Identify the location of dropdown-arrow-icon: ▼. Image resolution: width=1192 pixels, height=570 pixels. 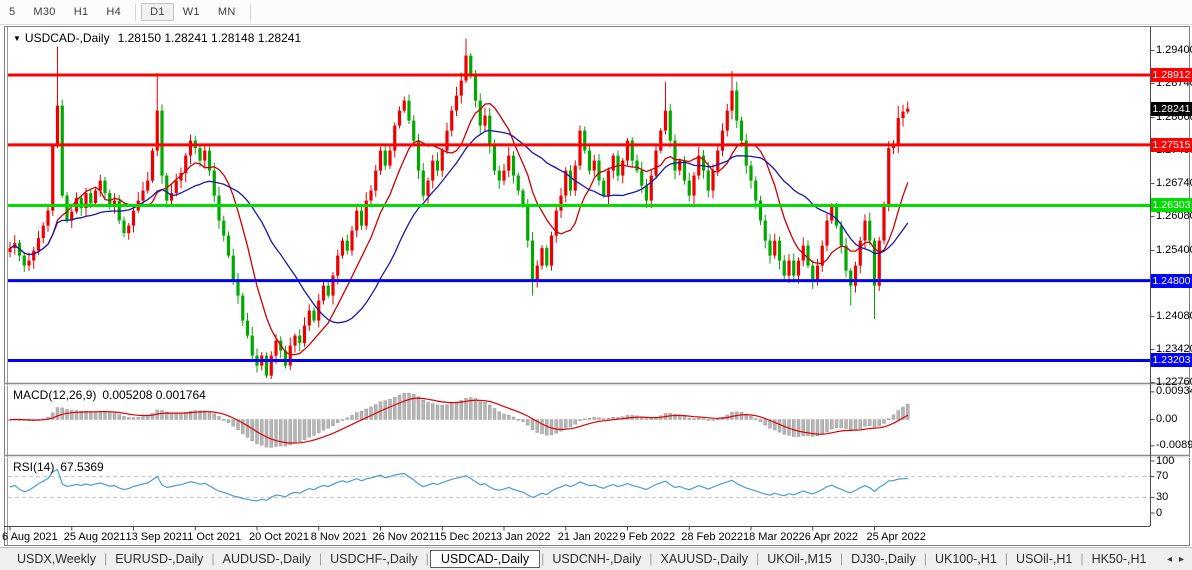
(17, 38).